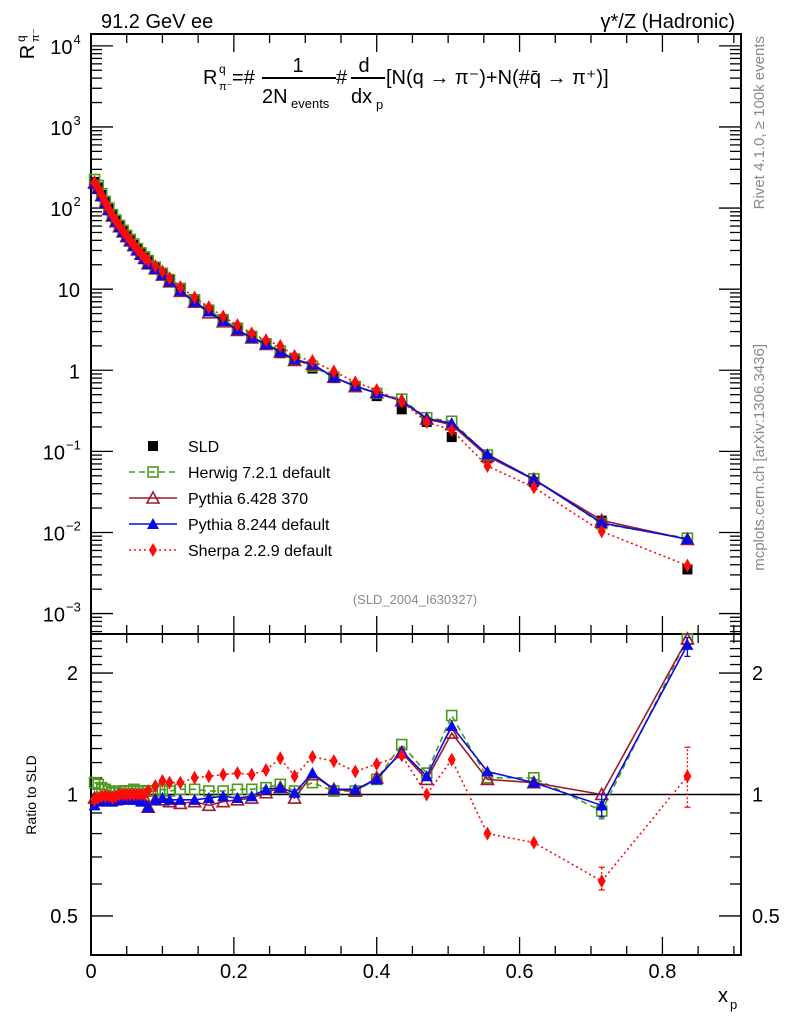 The image size is (786, 1024). Describe the element at coordinates (297, 66) in the screenshot. I see `formula-num: 1` at that location.